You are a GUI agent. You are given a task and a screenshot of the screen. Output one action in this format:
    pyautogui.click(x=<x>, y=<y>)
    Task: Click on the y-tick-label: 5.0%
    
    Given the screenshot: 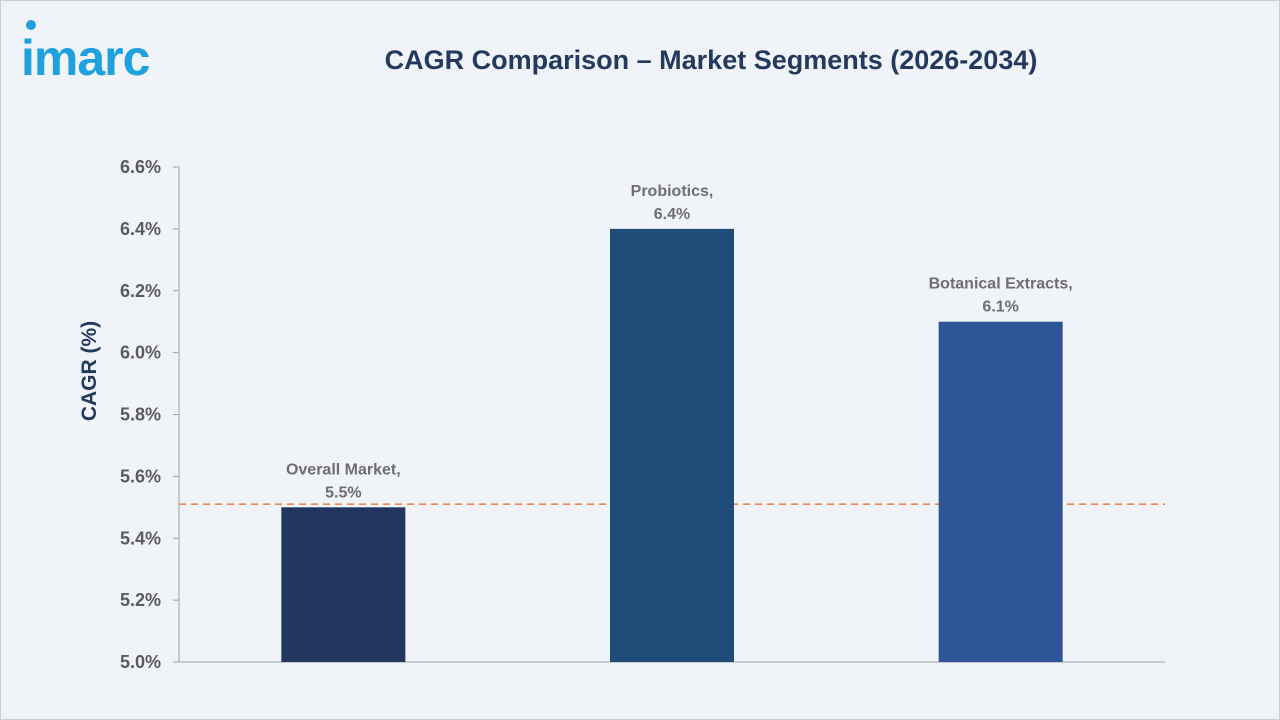 What is the action you would take?
    pyautogui.click(x=140, y=662)
    